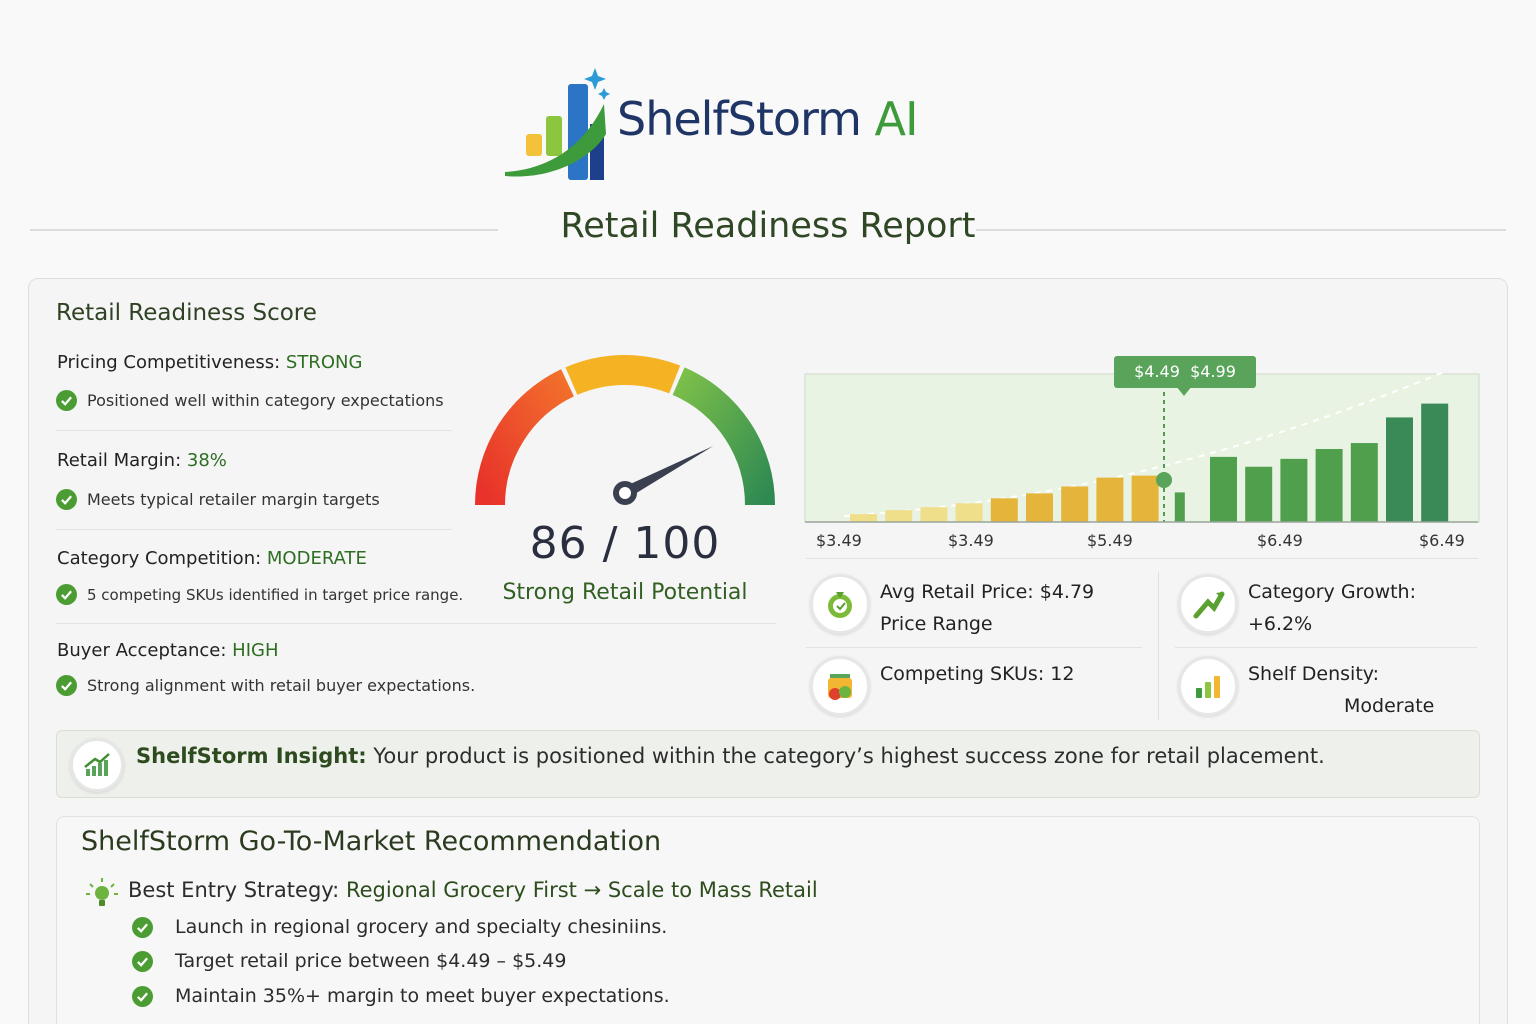 Image resolution: width=1536 pixels, height=1024 pixels. What do you see at coordinates (102, 894) in the screenshot?
I see `lightbulb-icon` at bounding box center [102, 894].